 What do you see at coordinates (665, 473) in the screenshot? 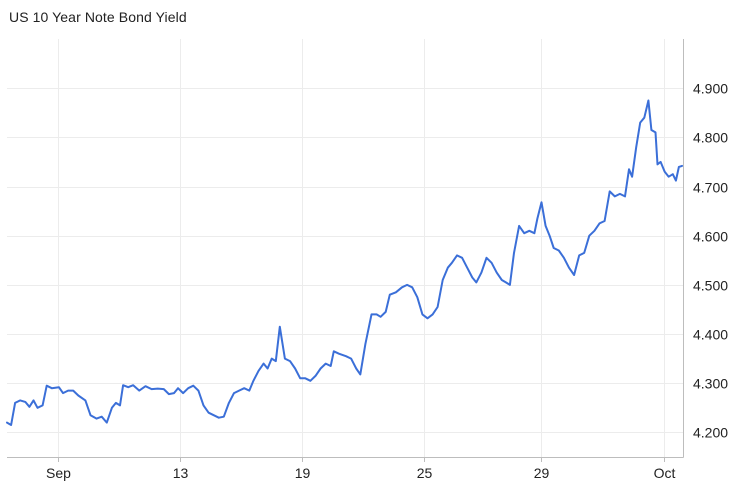
I see `x-tick-label: Oct` at bounding box center [665, 473].